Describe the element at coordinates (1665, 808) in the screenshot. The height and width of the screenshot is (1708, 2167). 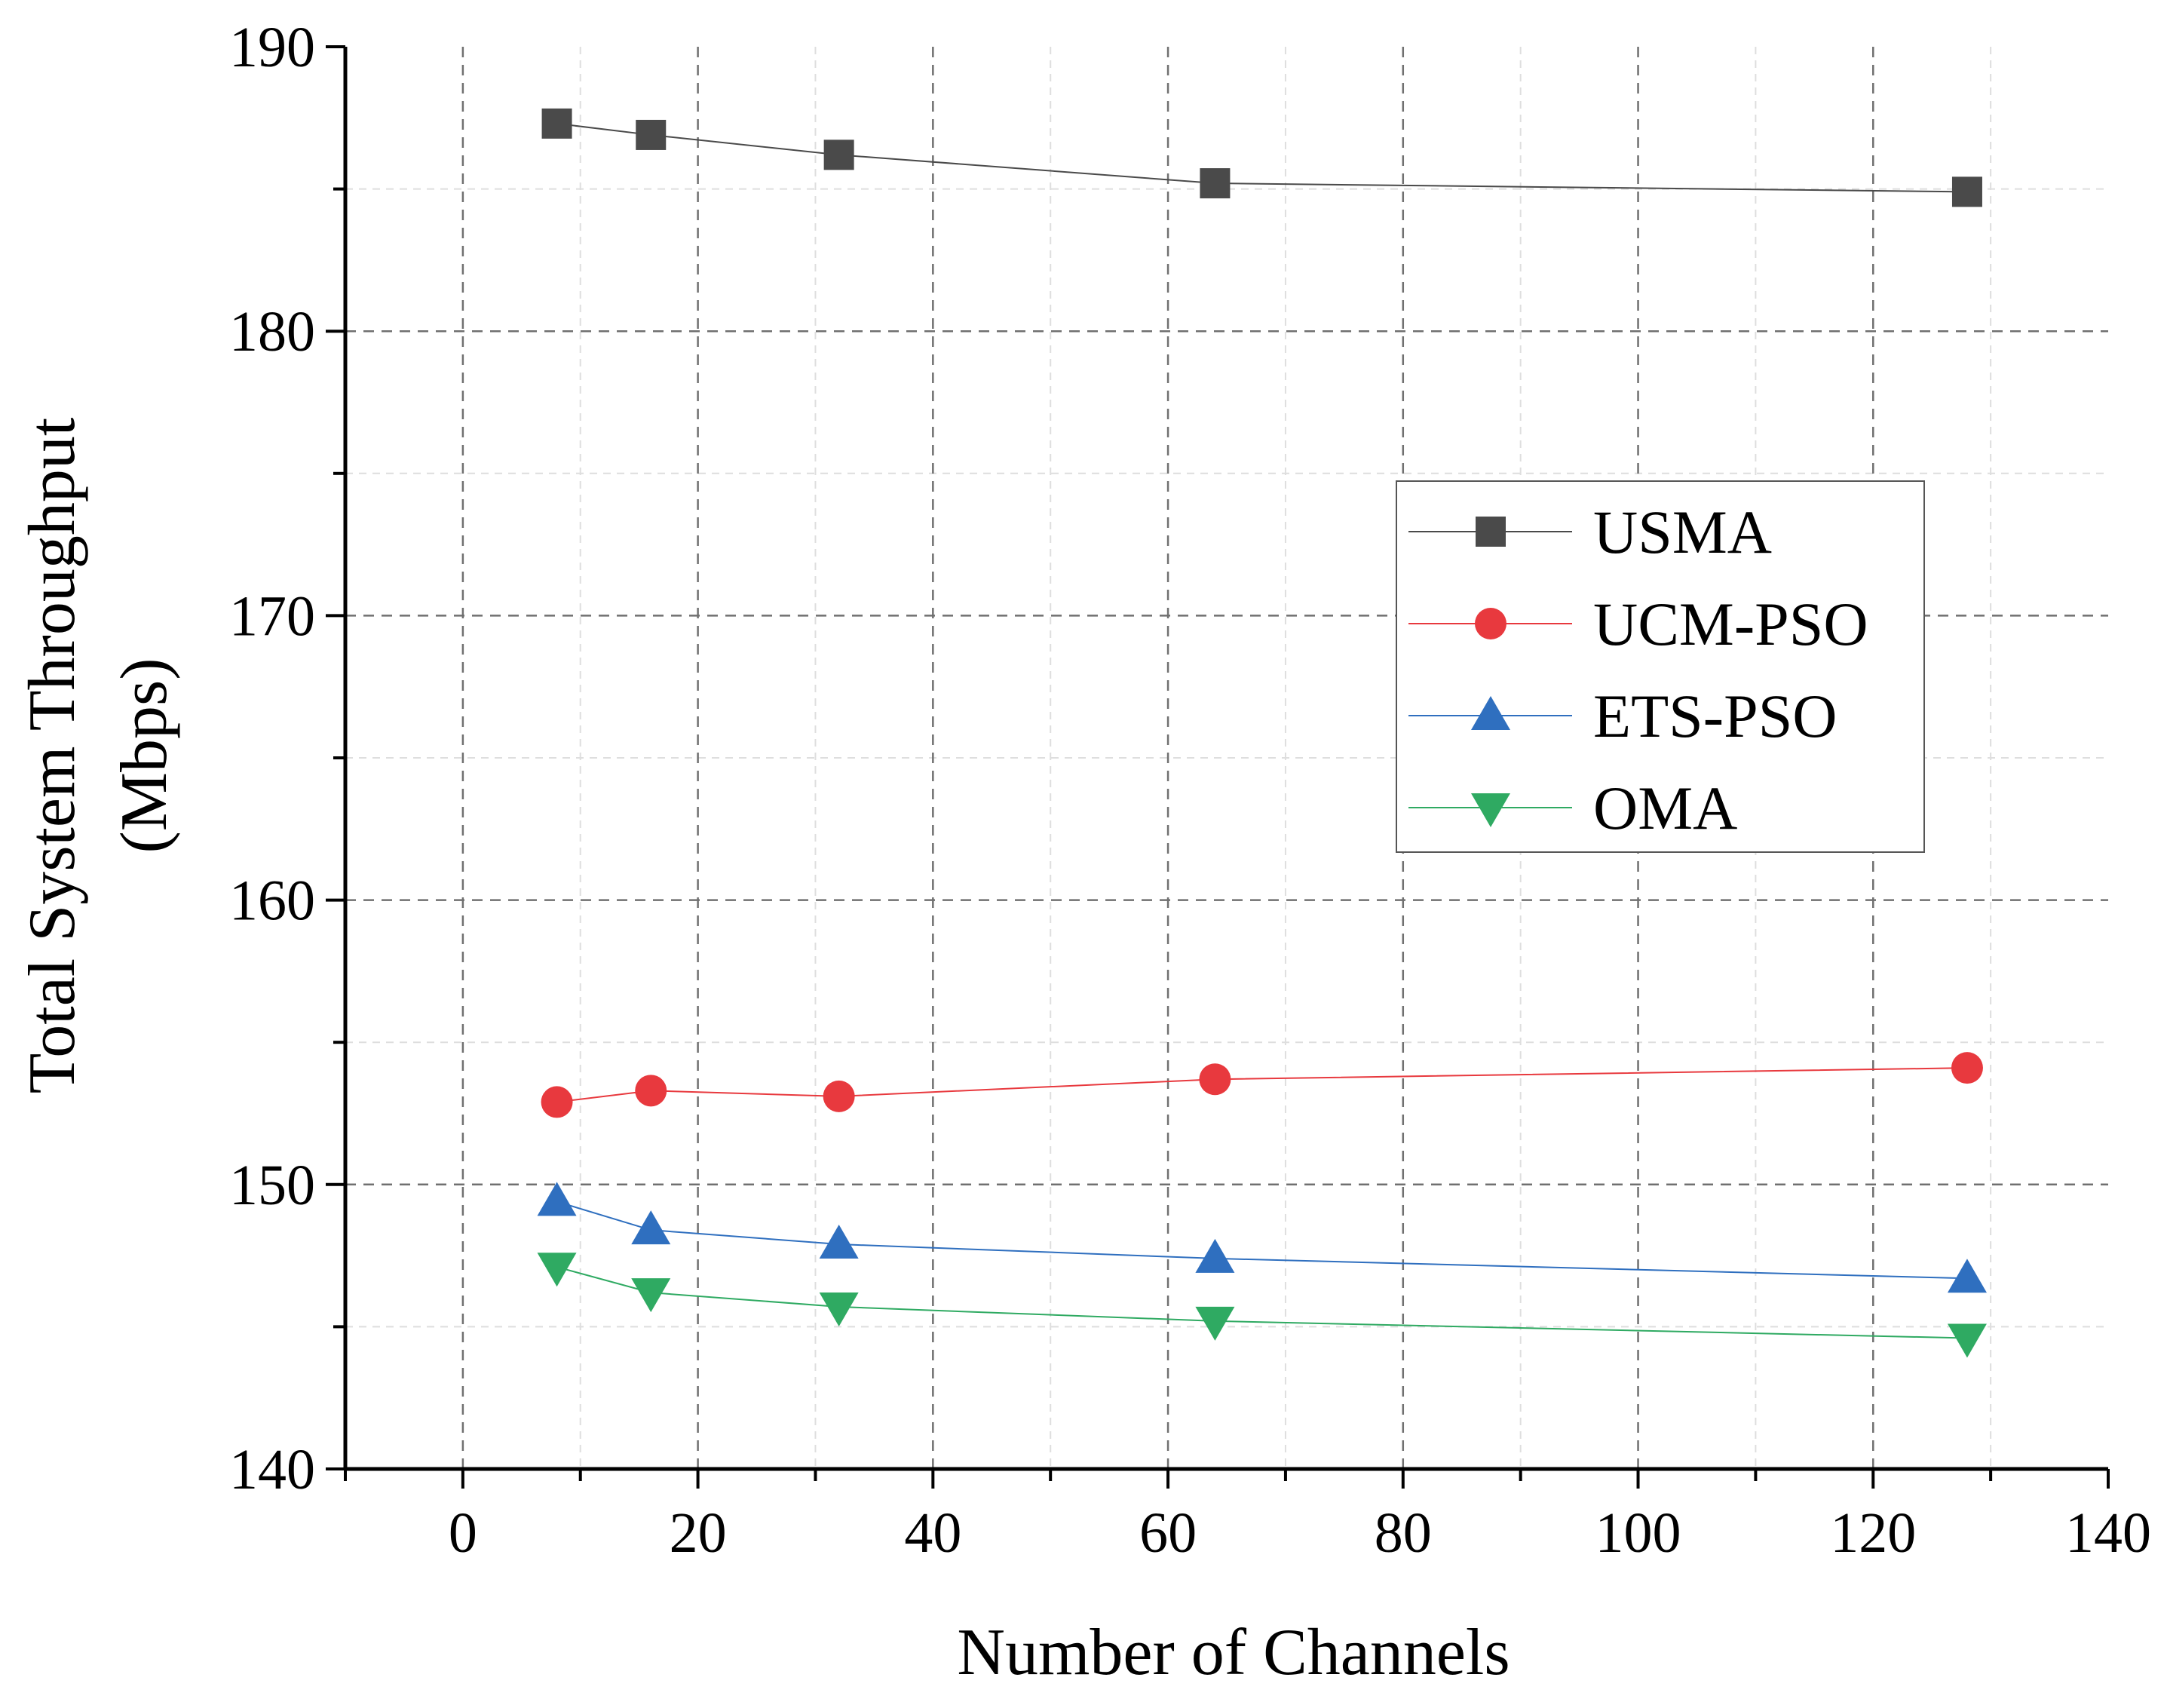
I see `legend-label: OMA` at that location.